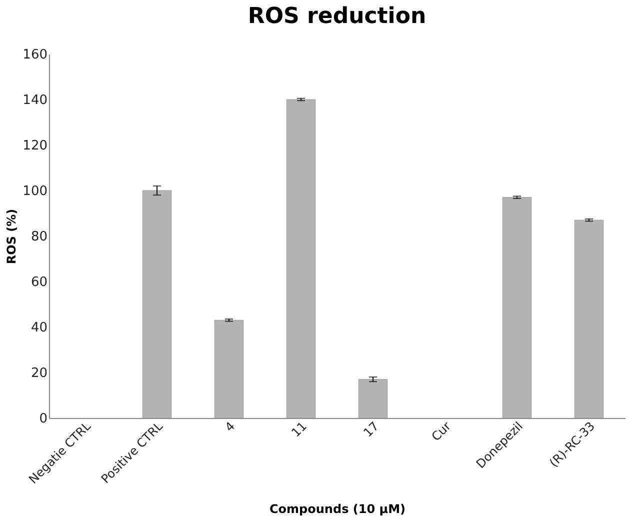  I want to click on y-tick-label: 40, so click(39, 328).